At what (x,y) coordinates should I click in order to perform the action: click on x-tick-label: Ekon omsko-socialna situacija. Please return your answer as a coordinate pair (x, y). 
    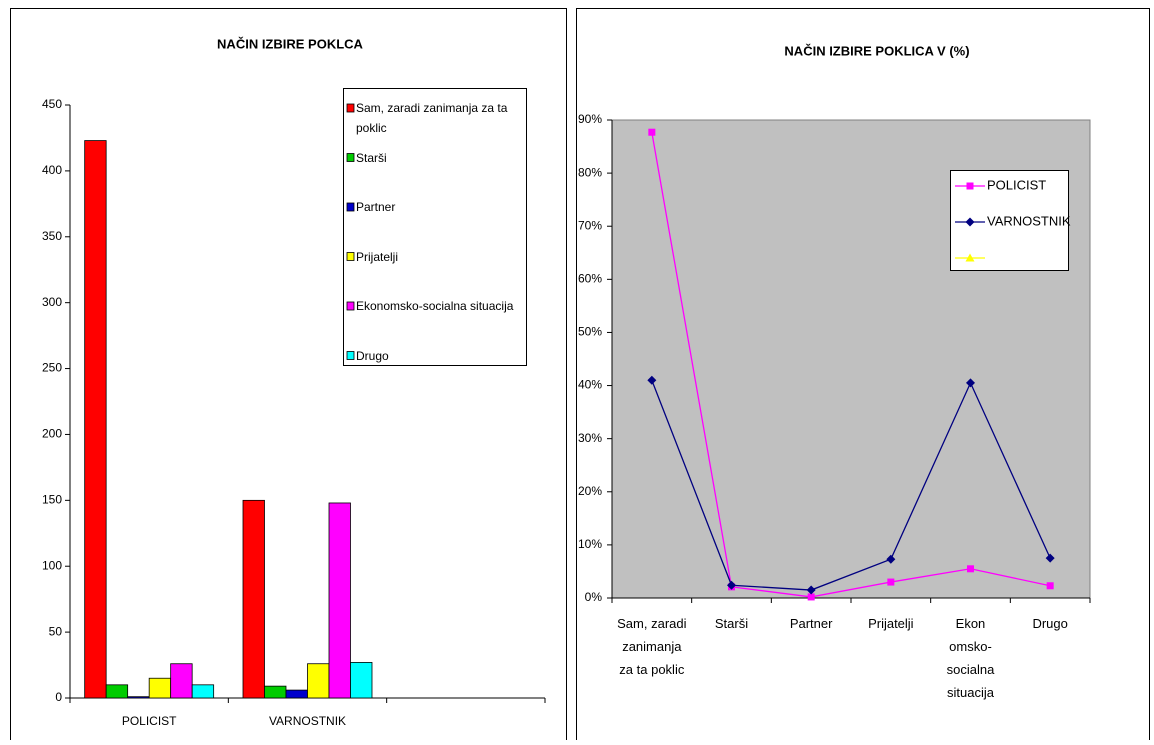
    Looking at the image, I should click on (970, 658).